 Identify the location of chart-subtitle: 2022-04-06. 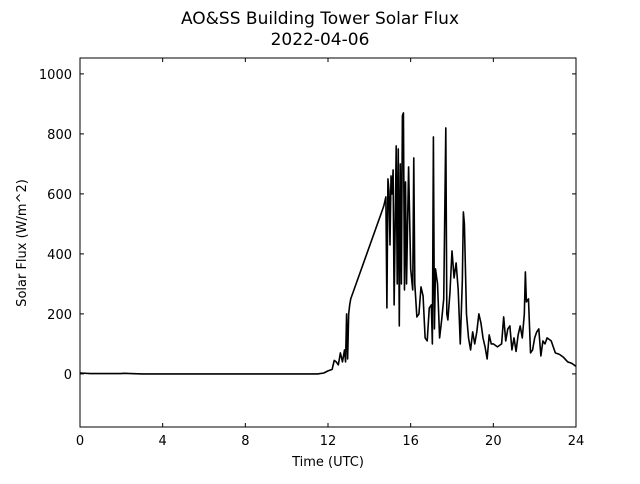
(320, 40).